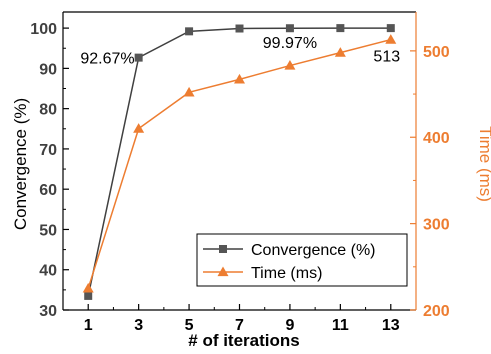 The width and height of the screenshot is (491, 354). Describe the element at coordinates (107, 59) in the screenshot. I see `annotation-convergence-iter3: 92.67%` at that location.